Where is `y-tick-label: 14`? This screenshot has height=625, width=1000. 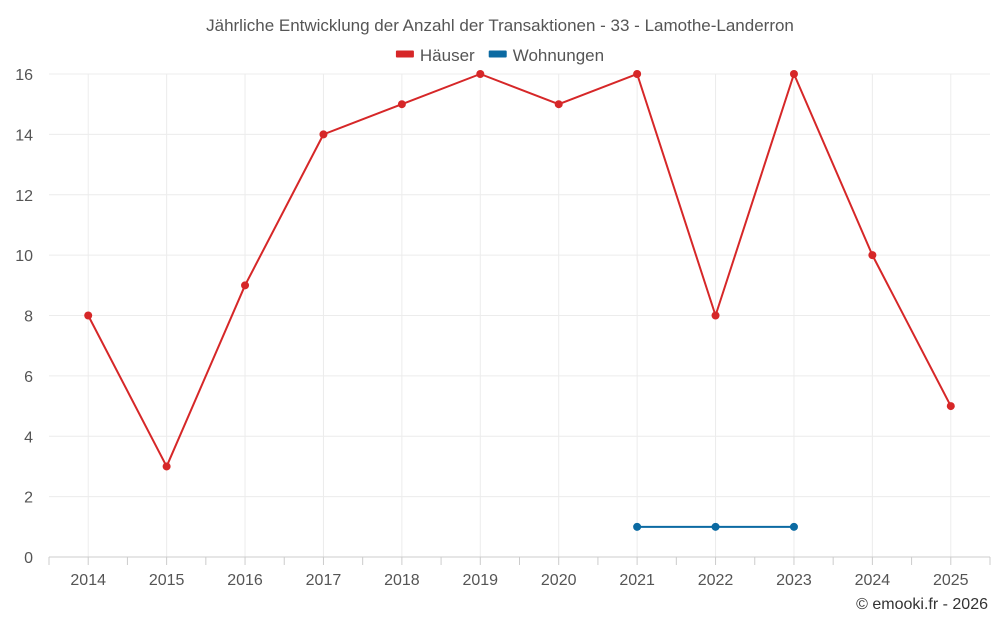 y-tick-label: 14 is located at coordinates (24, 135).